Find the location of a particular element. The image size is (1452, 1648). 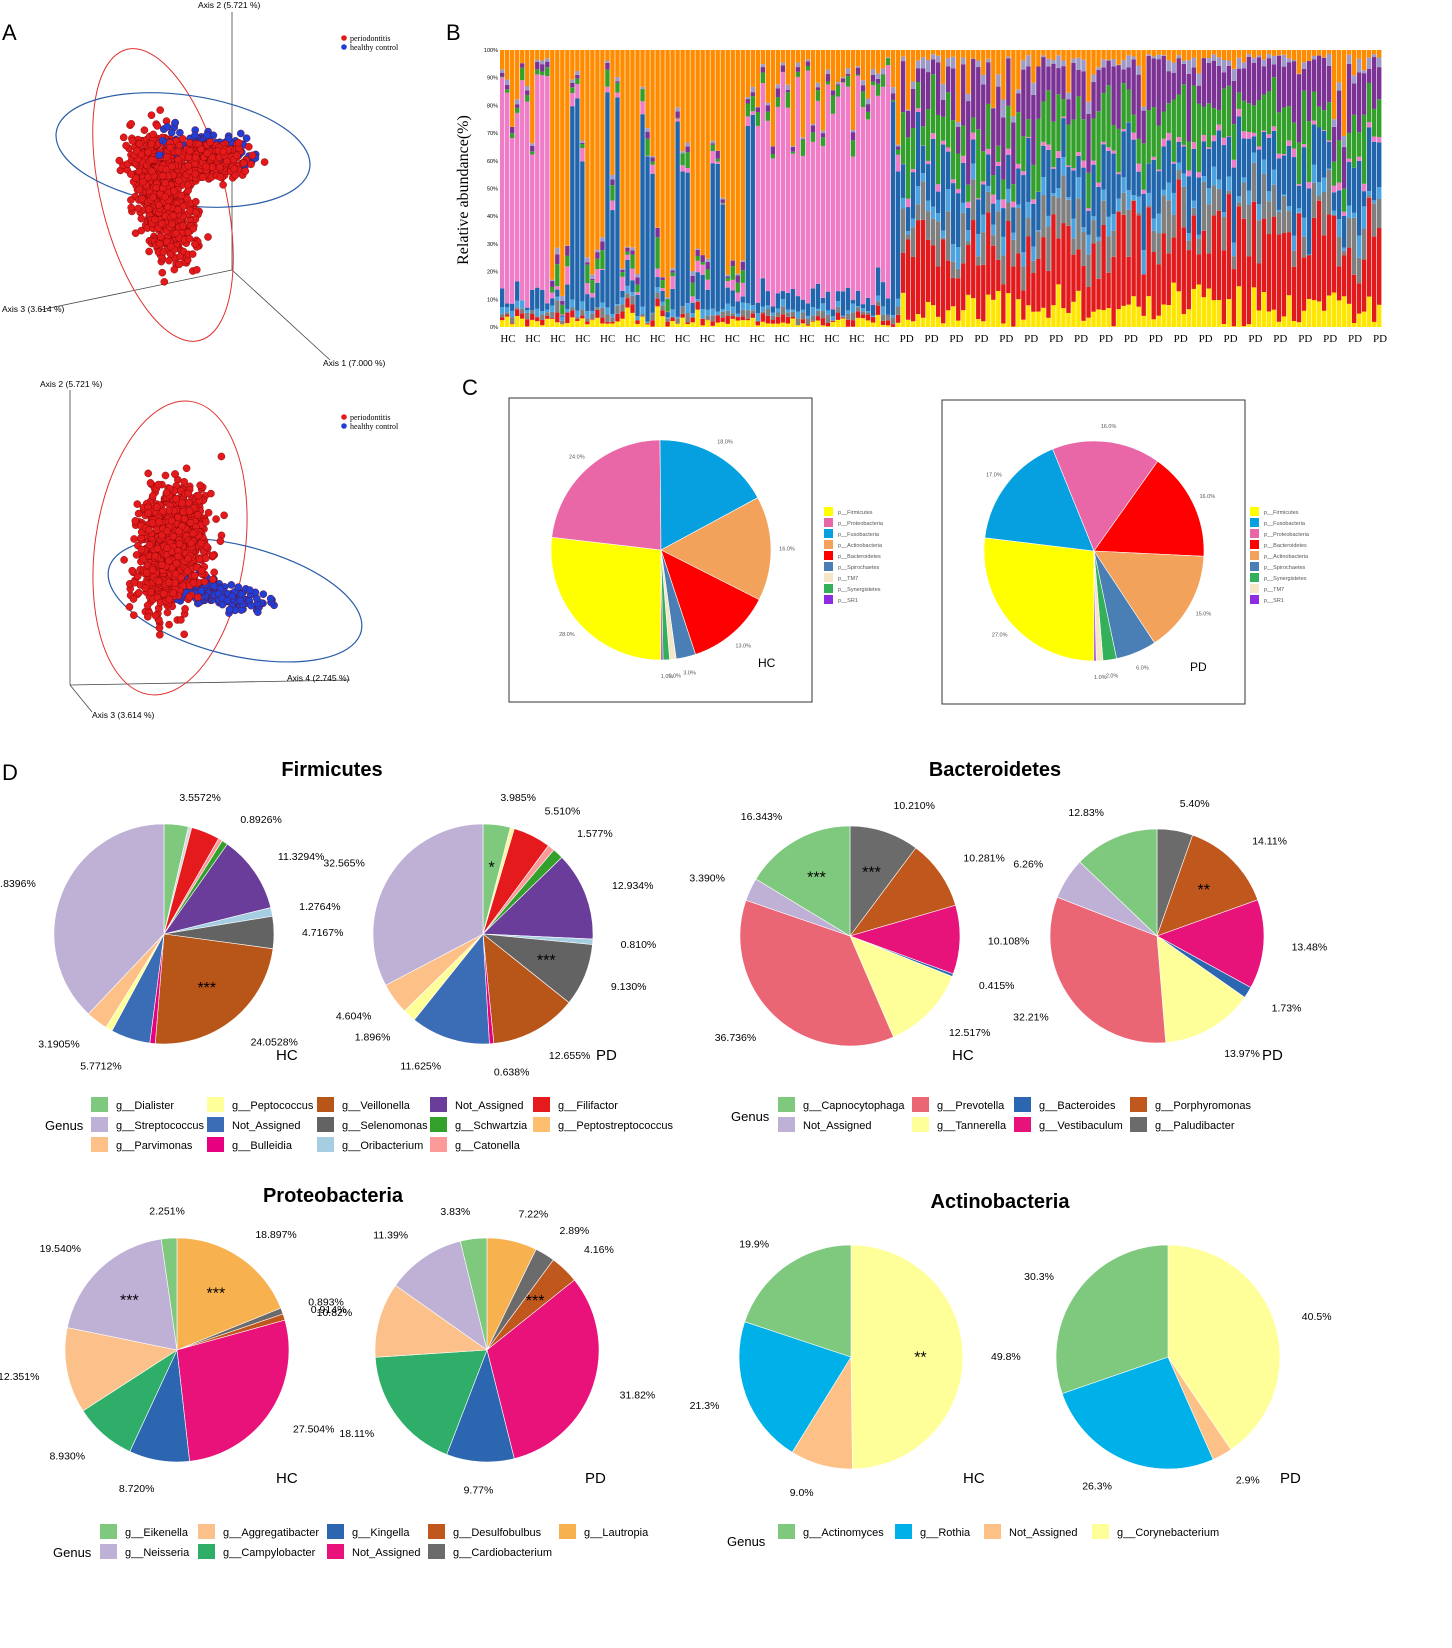

phylum-legend-swatch is located at coordinates (1254, 511).